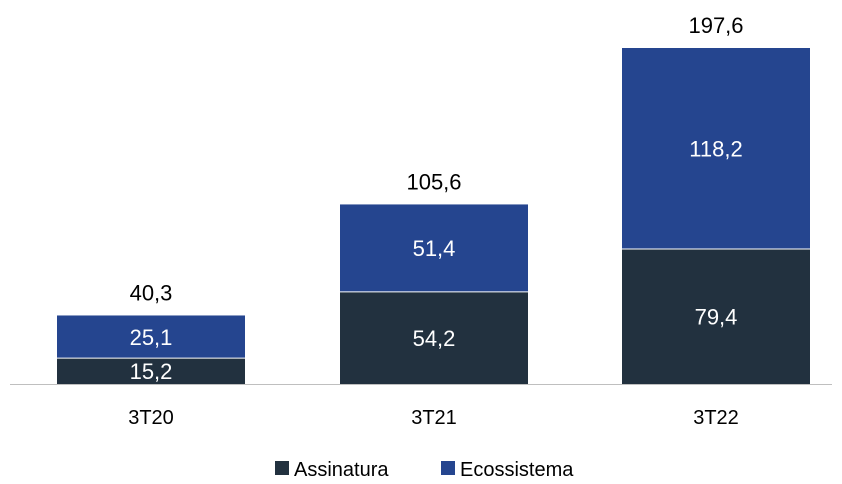 The height and width of the screenshot is (484, 842). Describe the element at coordinates (434, 418) in the screenshot. I see `category-label-3t21: 3T21` at that location.